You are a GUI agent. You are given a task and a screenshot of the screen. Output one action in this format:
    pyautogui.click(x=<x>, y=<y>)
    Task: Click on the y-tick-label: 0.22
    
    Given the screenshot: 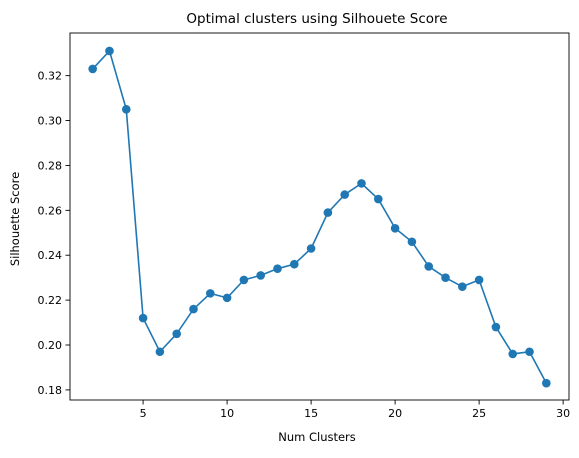 What is the action you would take?
    pyautogui.click(x=50, y=300)
    